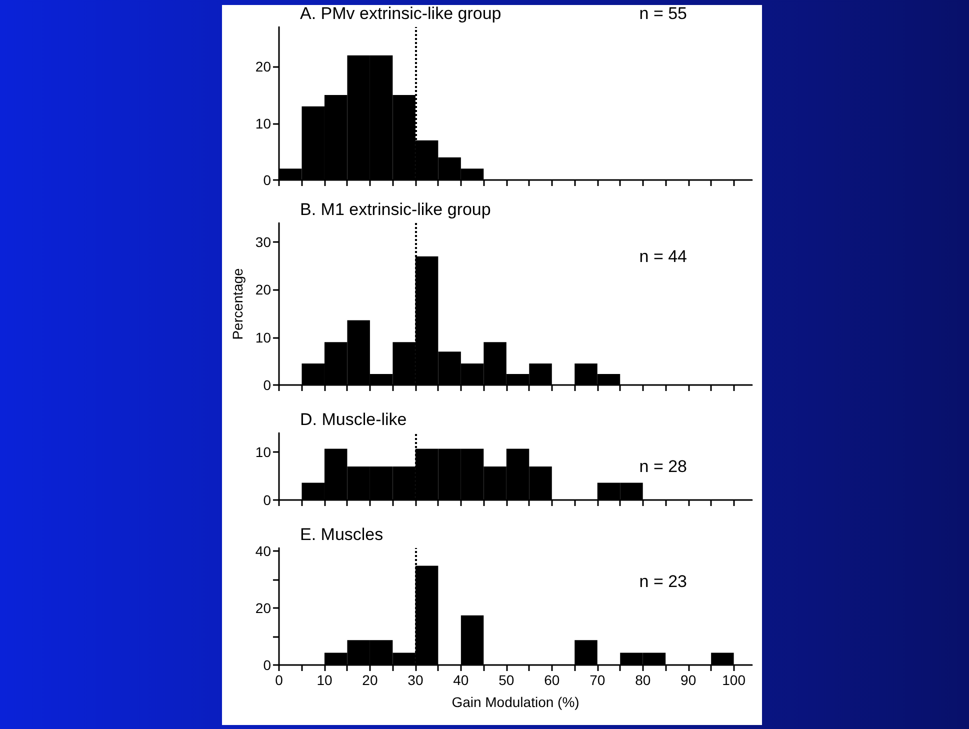 The image size is (969, 729). I want to click on x-tick-label: 40, so click(461, 680).